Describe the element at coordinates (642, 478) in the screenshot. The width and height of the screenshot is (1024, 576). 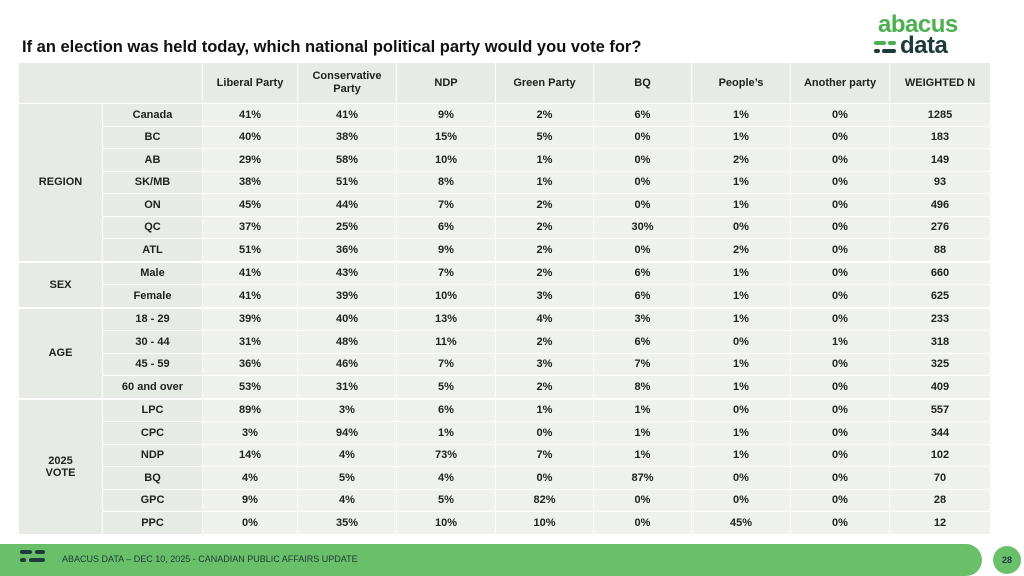
I see `table-cell: 87%` at that location.